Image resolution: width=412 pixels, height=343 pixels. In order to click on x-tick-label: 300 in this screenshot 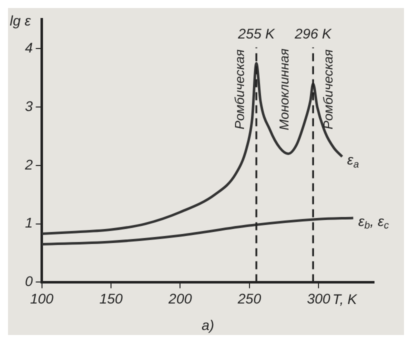, I will do `click(318, 298)`.